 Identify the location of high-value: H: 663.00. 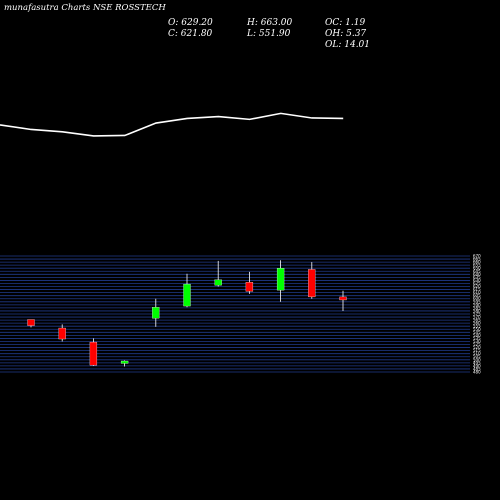
(270, 23).